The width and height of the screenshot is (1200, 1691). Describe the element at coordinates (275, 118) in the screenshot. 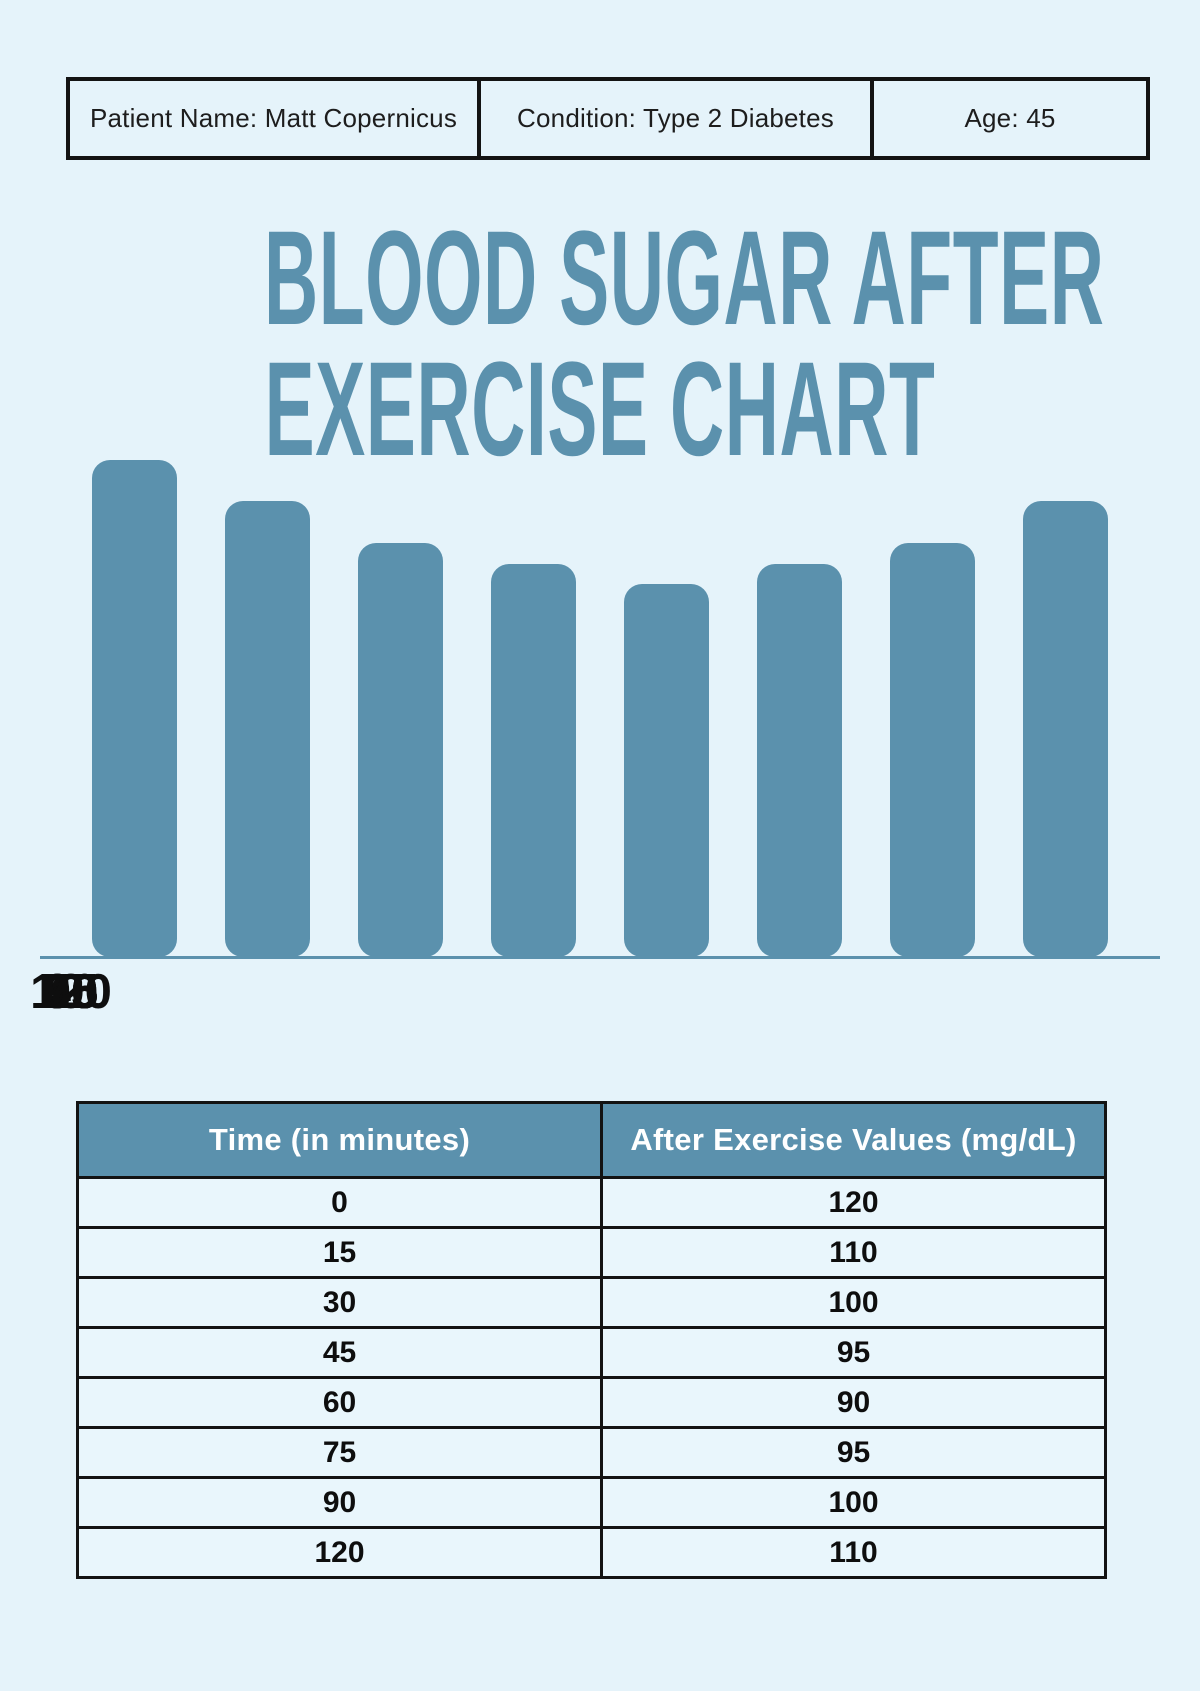

I see `patient-name-cell: Patient Name: Matt Copernicus` at that location.